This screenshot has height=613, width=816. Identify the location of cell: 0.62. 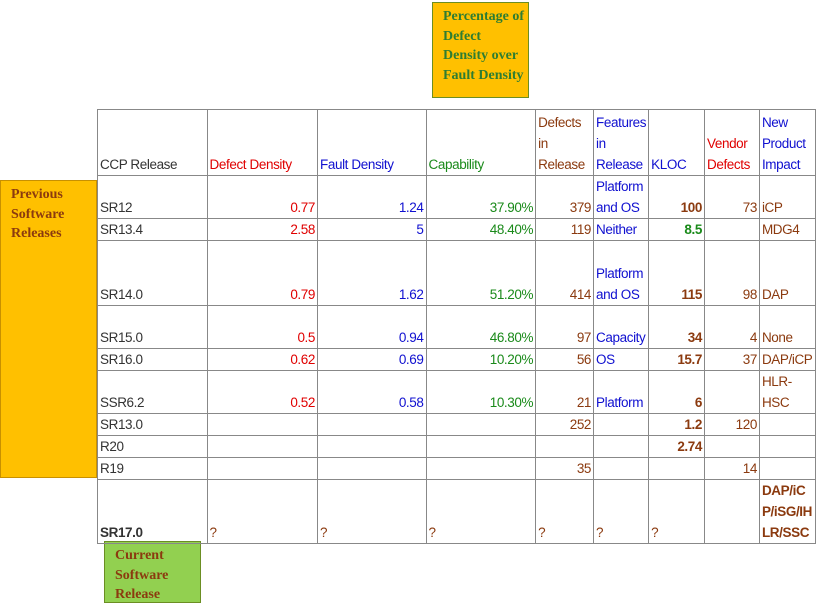
(262, 359).